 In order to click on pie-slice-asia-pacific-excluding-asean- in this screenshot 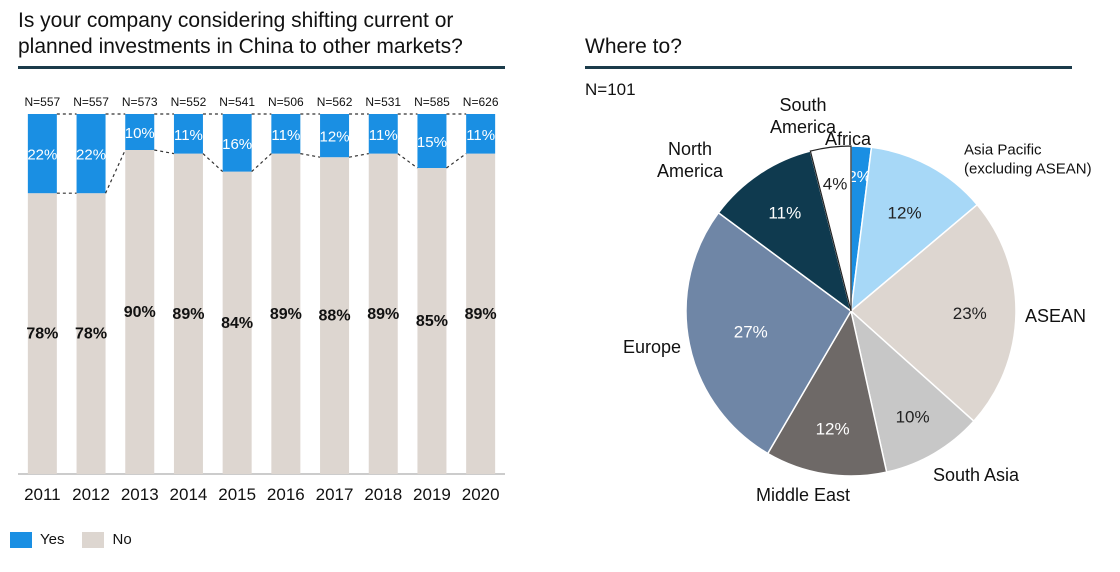, I will do `click(914, 229)`.